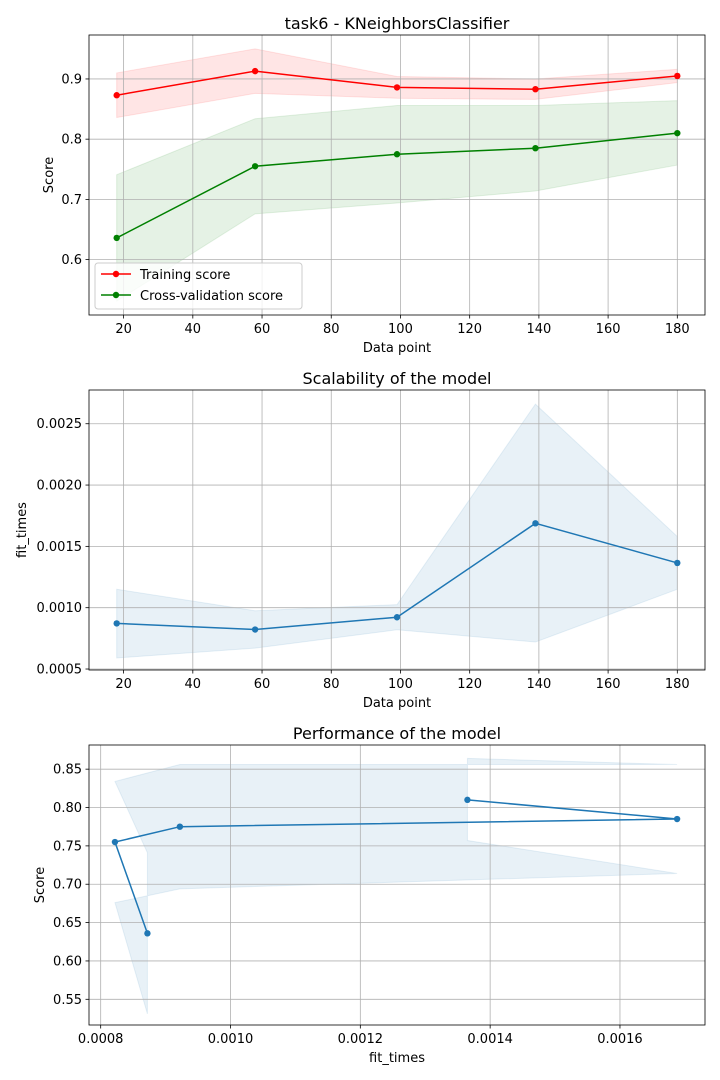 Image resolution: width=720 pixels, height=1080 pixels. What do you see at coordinates (184, 275) in the screenshot?
I see `legend-entry-training: Training score` at bounding box center [184, 275].